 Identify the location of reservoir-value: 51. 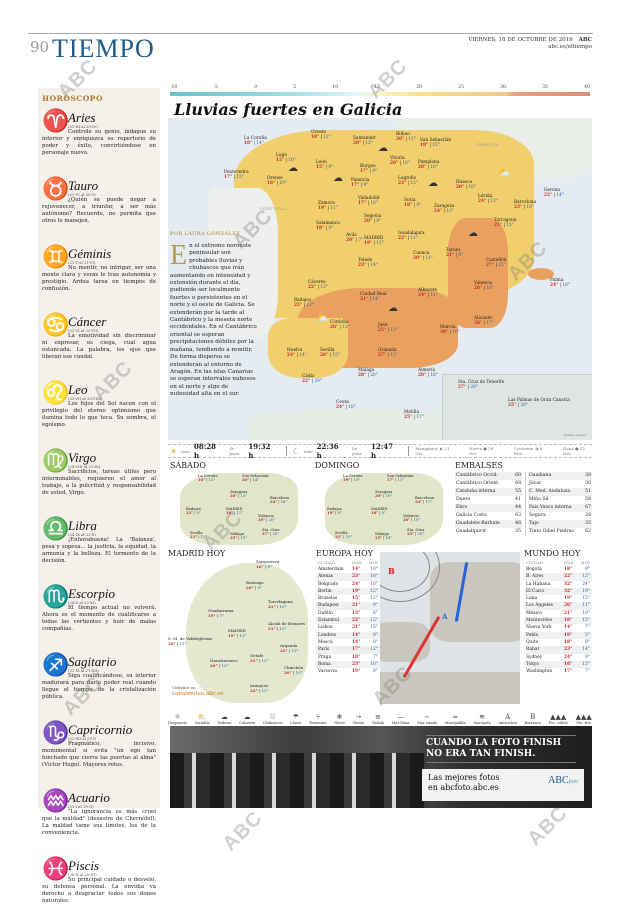
(588, 491).